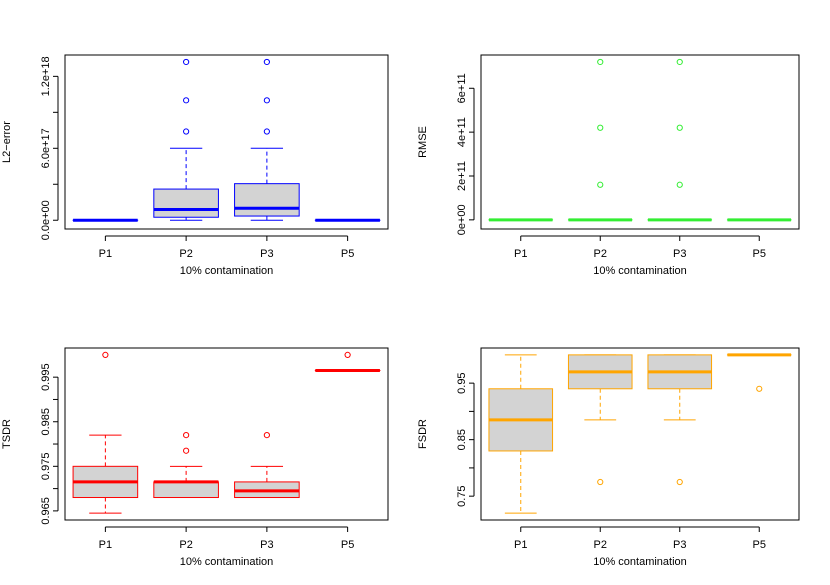 This screenshot has height=585, width=830. Describe the element at coordinates (46, 377) in the screenshot. I see `y-tick-label: 0.995` at that location.